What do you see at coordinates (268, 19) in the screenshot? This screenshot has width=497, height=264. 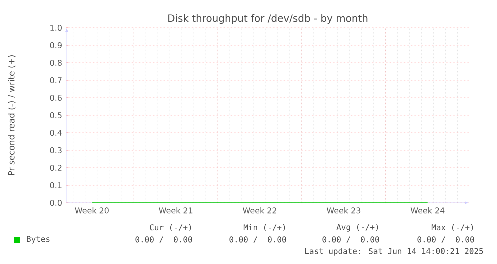 I see `chart-title: Disk throughput for /dev/sdb - by month` at bounding box center [268, 19].